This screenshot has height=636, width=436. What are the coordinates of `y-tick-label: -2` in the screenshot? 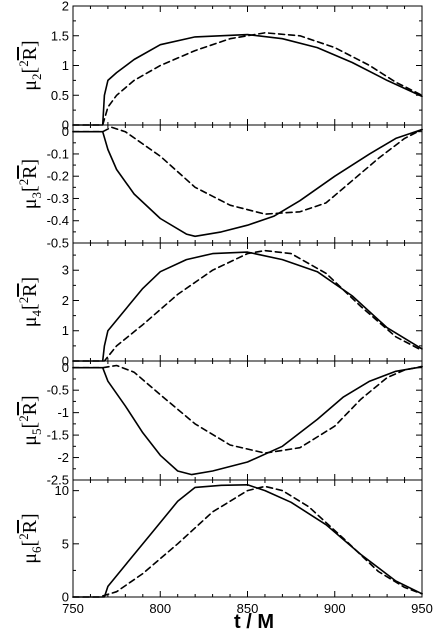 It's located at (63, 457).